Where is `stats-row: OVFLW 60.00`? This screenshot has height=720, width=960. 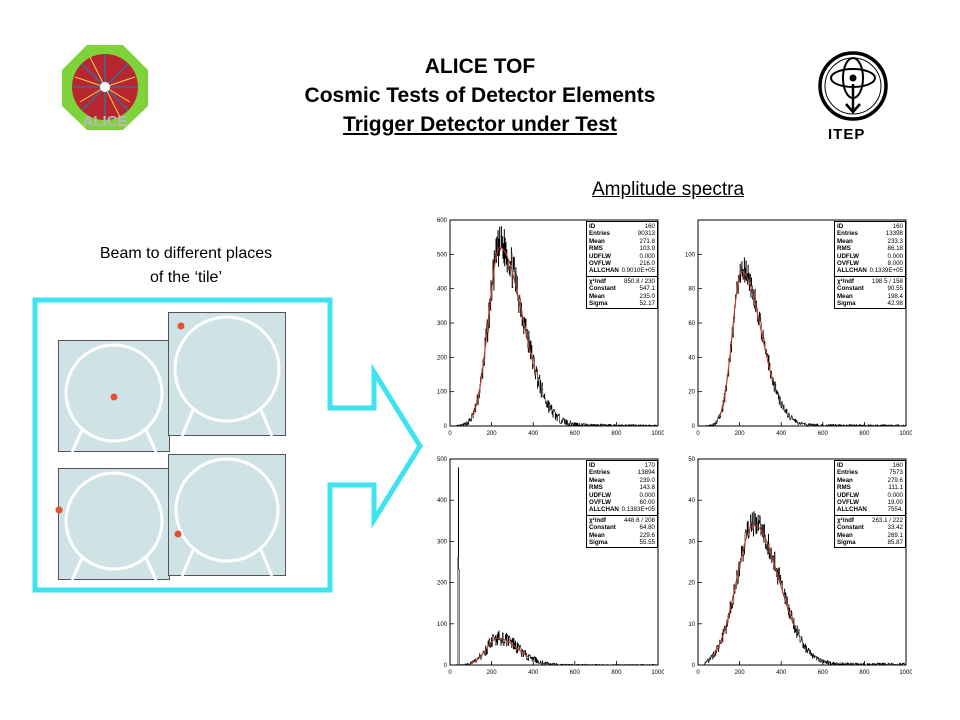
stats-row: OVFLW 60.00 is located at coordinates (622, 502).